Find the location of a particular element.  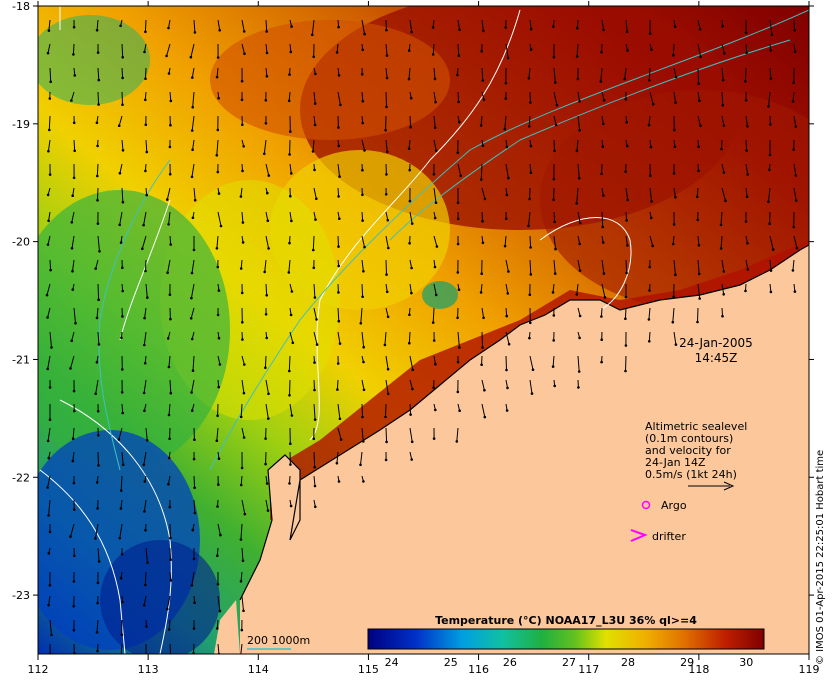

colorbar is located at coordinates (566, 639).